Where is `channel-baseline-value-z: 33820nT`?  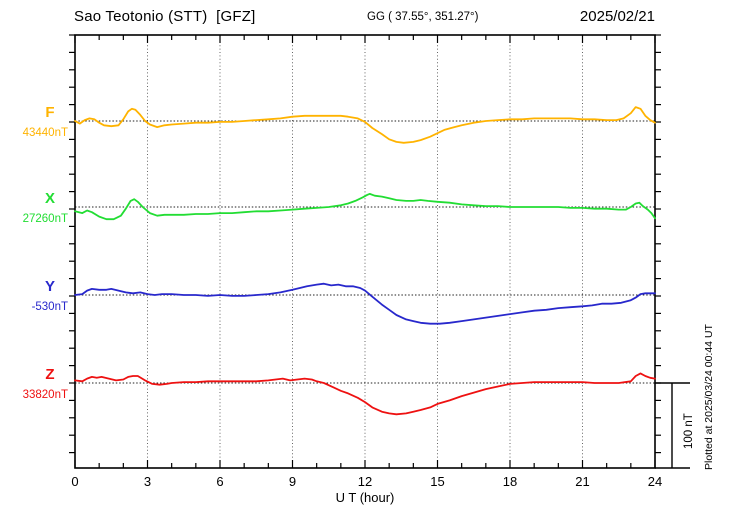
channel-baseline-value-z: 33820nT is located at coordinates (45, 395).